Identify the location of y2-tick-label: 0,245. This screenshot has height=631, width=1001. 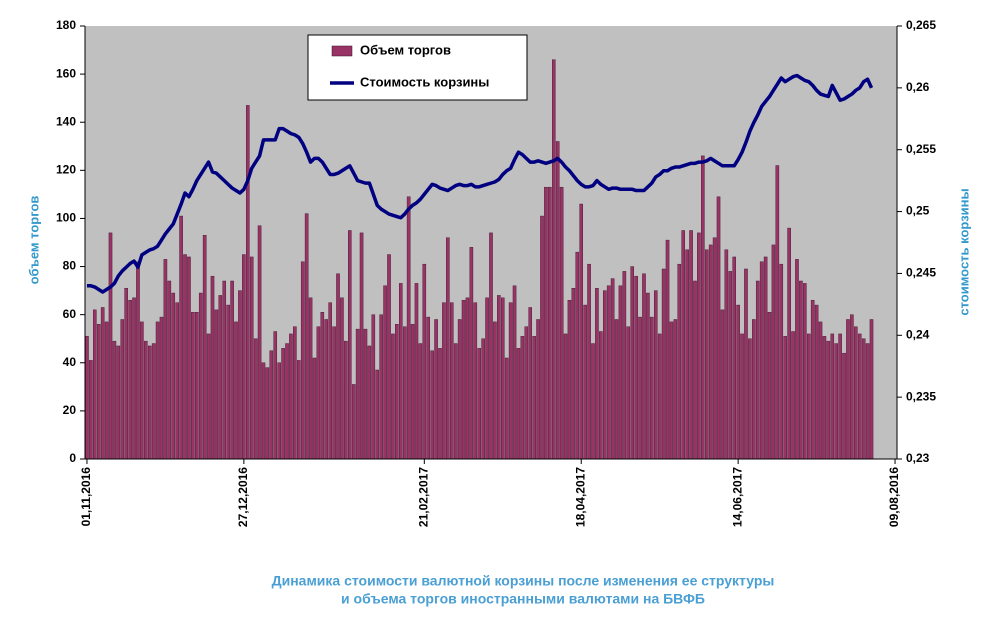
(921, 273).